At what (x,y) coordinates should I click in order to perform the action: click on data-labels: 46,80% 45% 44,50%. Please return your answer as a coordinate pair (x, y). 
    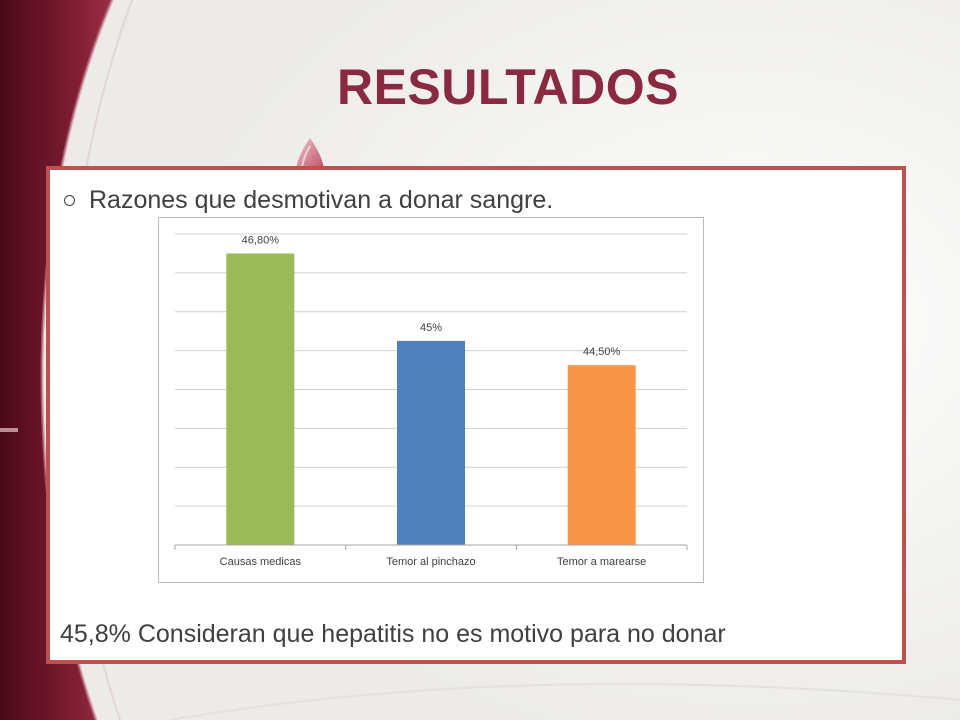
    Looking at the image, I should click on (431, 296).